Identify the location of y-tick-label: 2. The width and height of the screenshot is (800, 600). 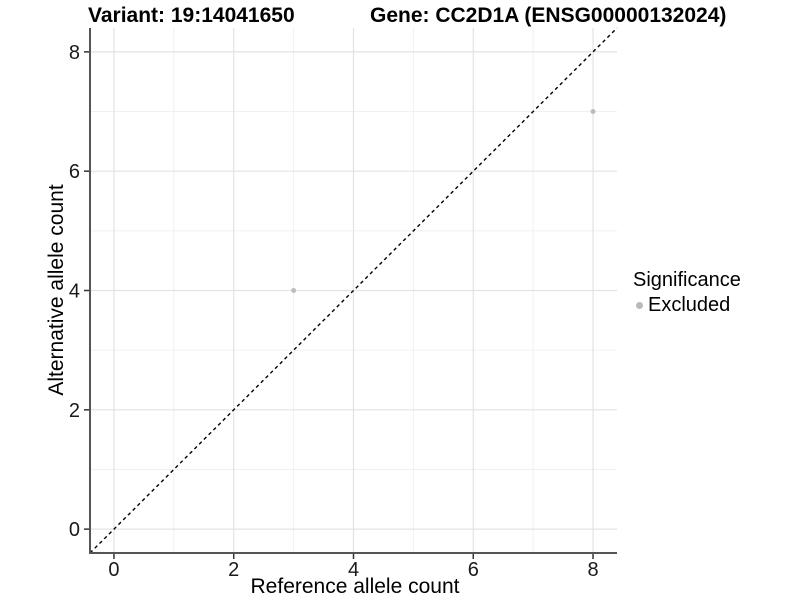
(74, 411).